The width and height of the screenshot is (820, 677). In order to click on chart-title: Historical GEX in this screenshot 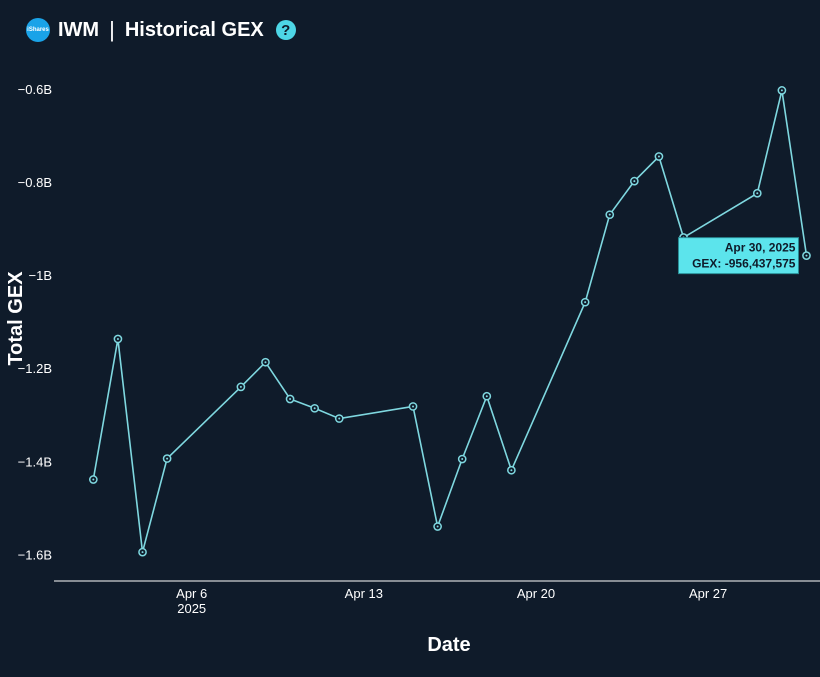, I will do `click(194, 29)`.